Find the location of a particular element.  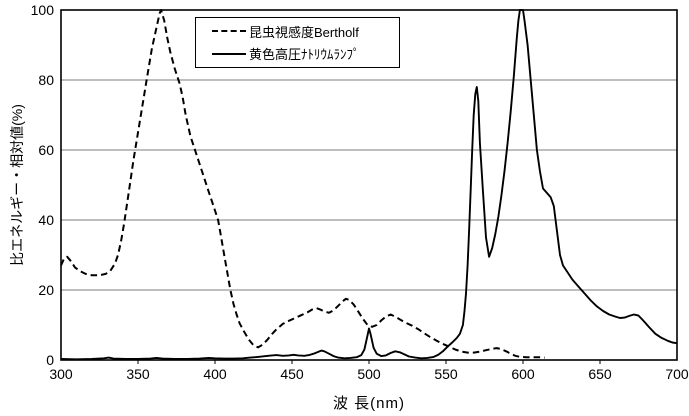

legend-label-sodium-lamp: 黄色高圧ﾅﾄﾘｳﾑﾗﾝﾌﾟ is located at coordinates (304, 55).